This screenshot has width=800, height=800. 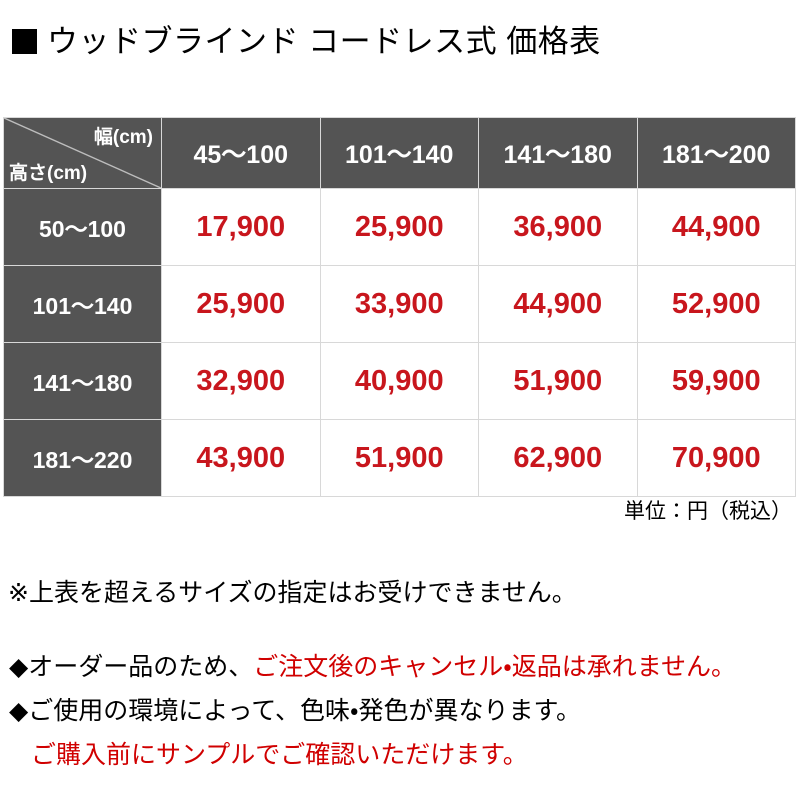 I want to click on page-title: ウッドブラインド コードレス式 価格表, so click(x=306, y=42).